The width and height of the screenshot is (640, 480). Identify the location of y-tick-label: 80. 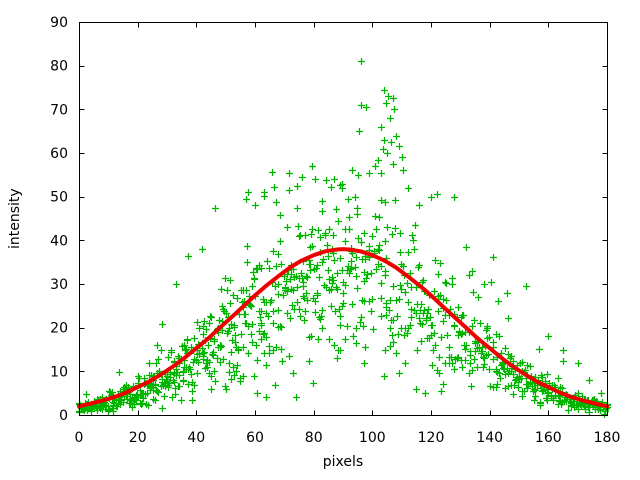
(59, 67).